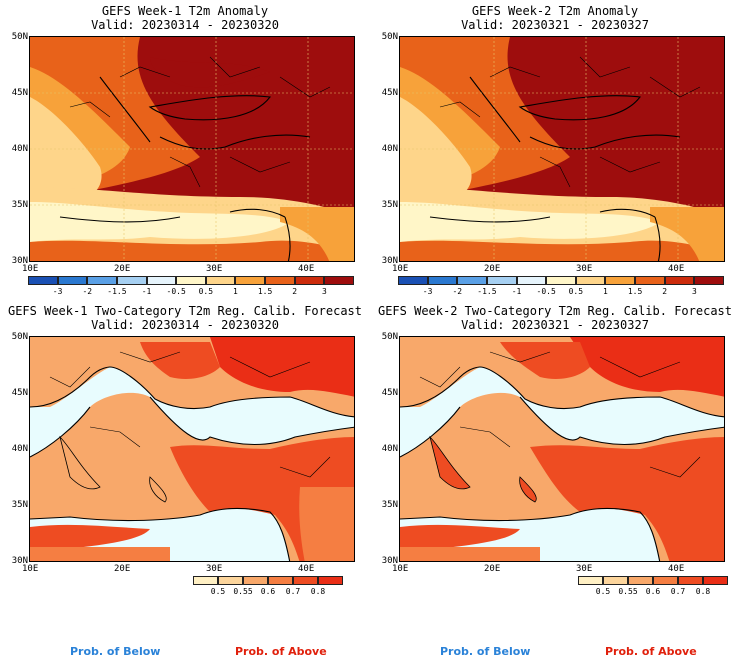 This screenshot has width=740, height=662. I want to click on panel-title: GEFS Week-2 T2m Anomaly, so click(555, 11).